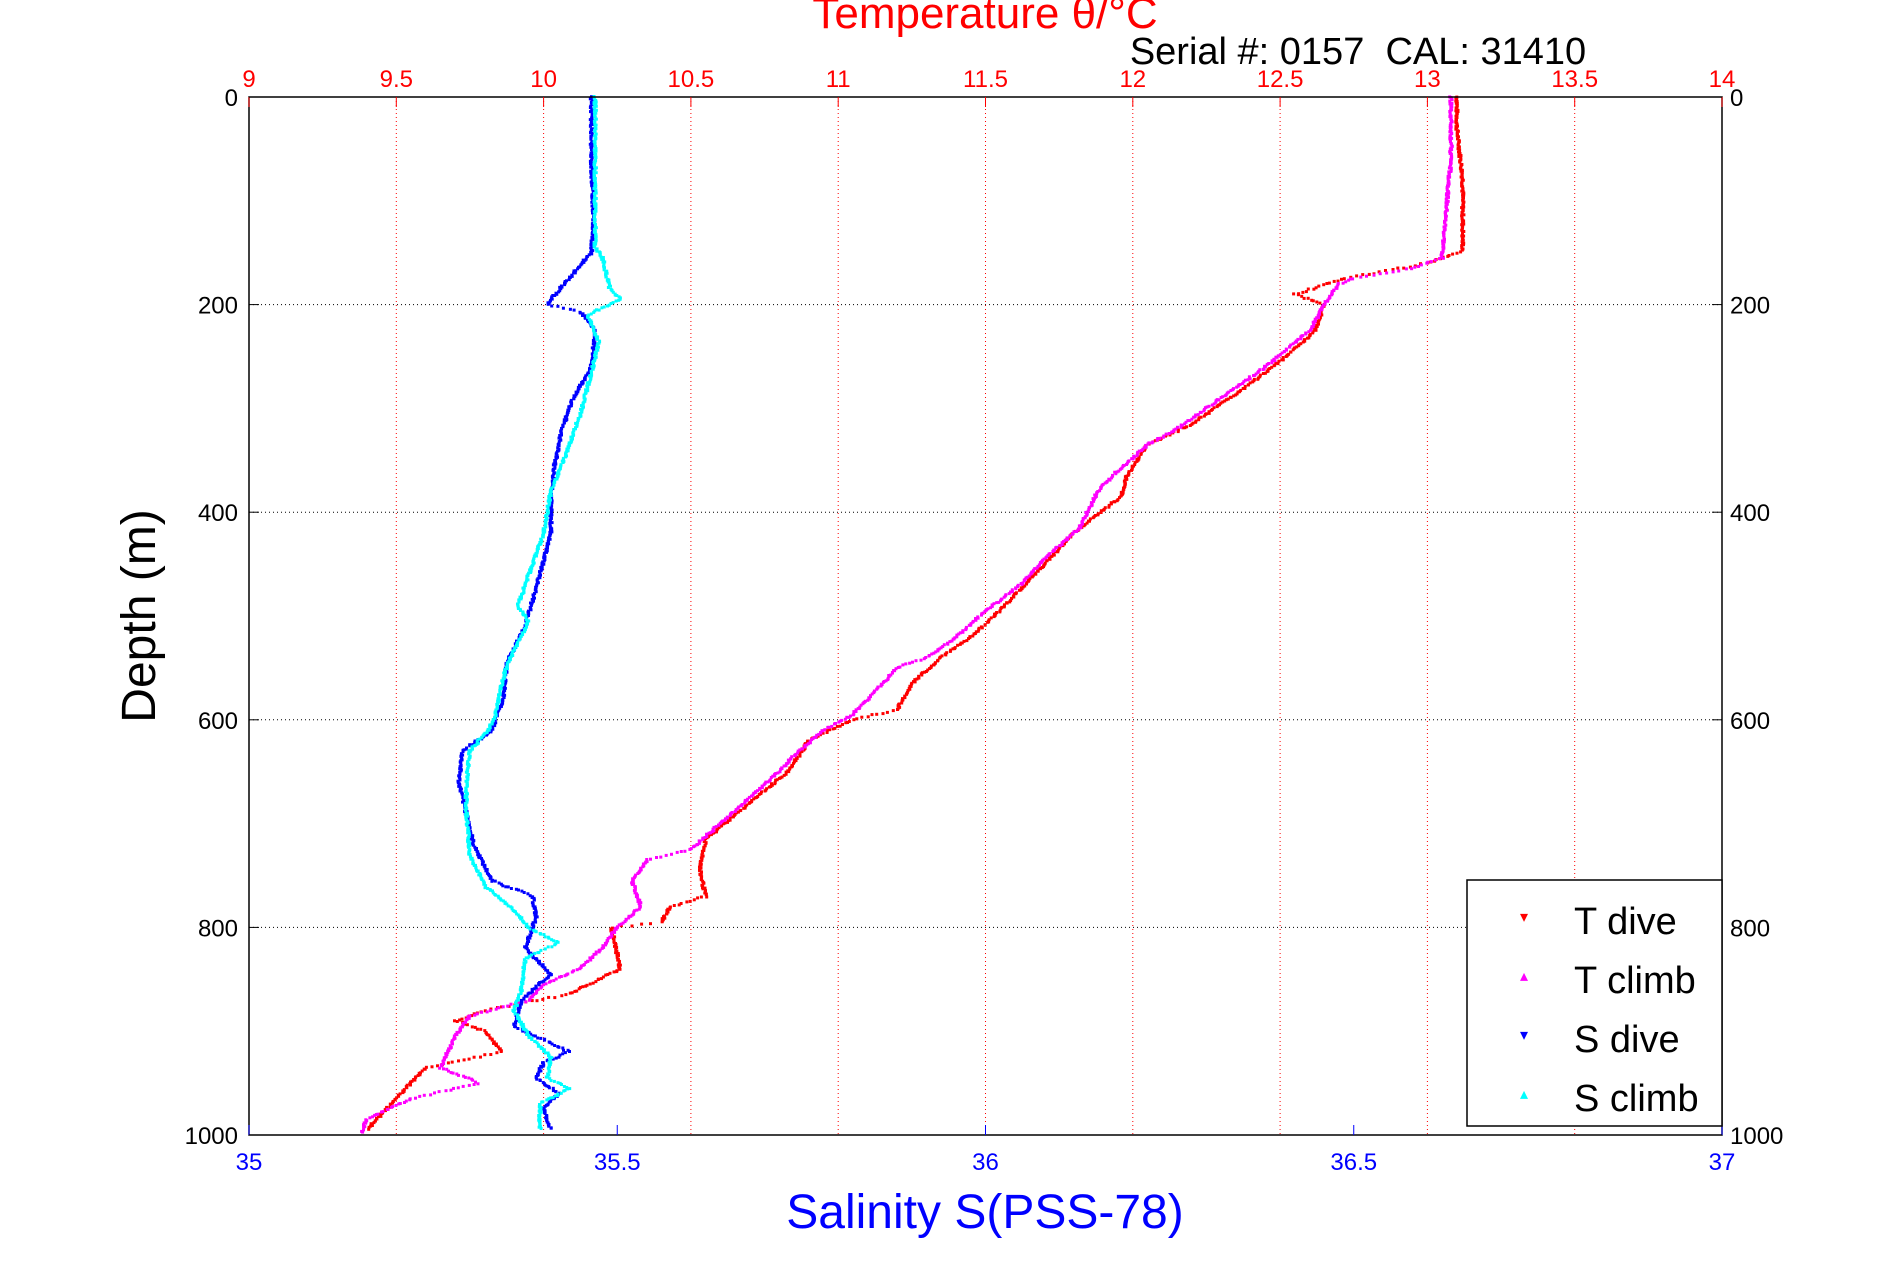  What do you see at coordinates (1736, 98) in the screenshot?
I see `depth-tick-label-right: 0` at bounding box center [1736, 98].